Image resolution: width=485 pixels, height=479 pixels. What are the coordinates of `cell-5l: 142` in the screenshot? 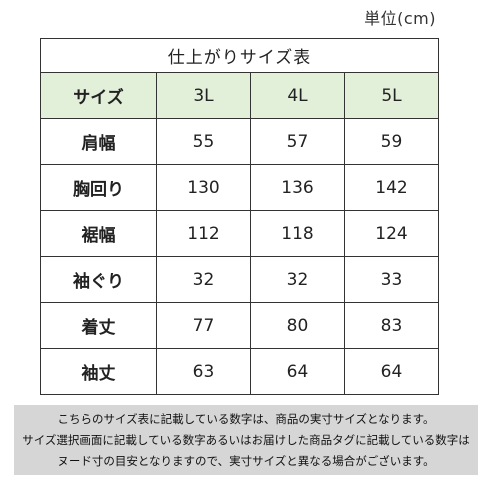 It's located at (391, 187).